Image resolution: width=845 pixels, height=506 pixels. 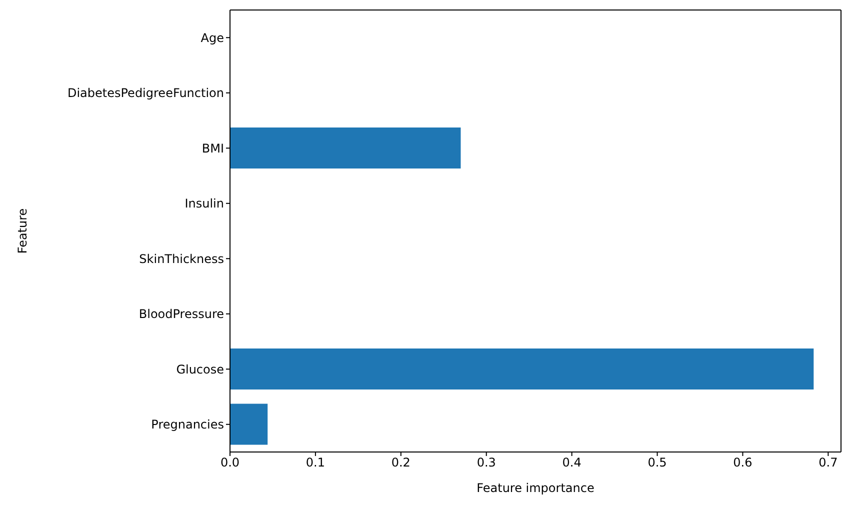 What do you see at coordinates (212, 37) in the screenshot?
I see `y-tick-label: Age` at bounding box center [212, 37].